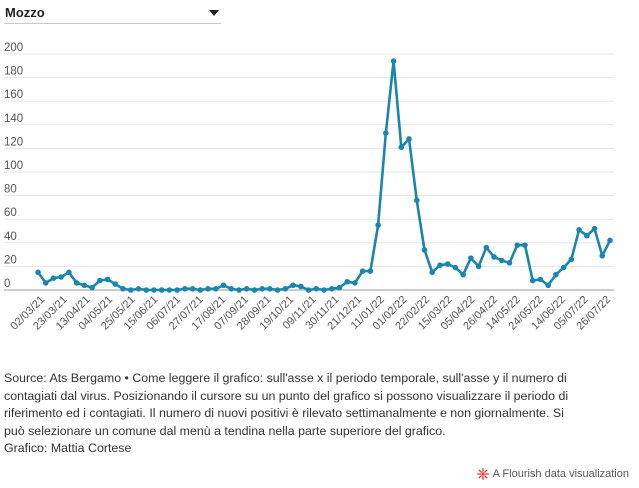 The height and width of the screenshot is (488, 639). I want to click on y-tick-label: 80, so click(10, 190).